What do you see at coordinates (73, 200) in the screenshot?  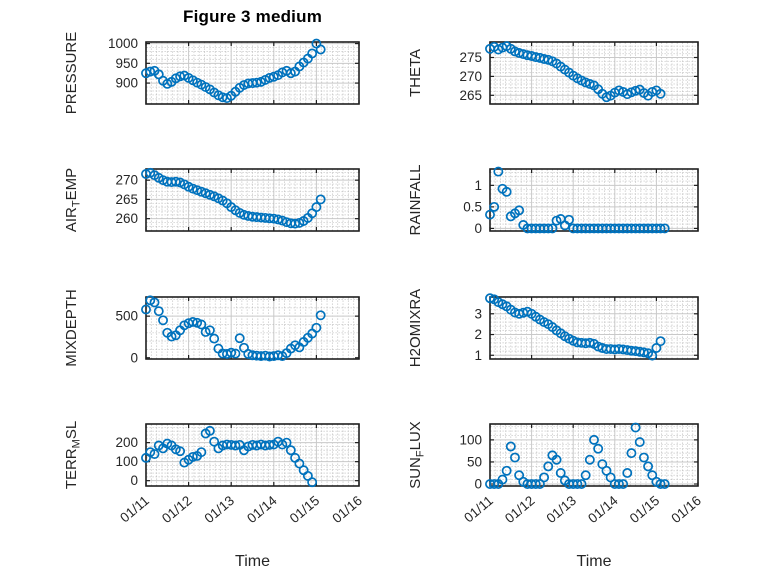 I see `y-axis-label: AIRTEMP` at bounding box center [73, 200].